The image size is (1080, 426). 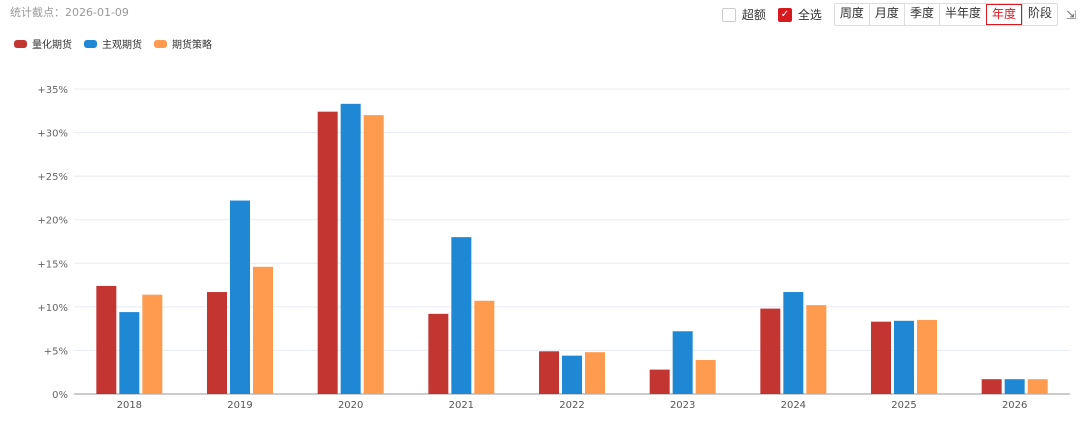 I want to click on x-tick-label: 2018, so click(x=129, y=405).